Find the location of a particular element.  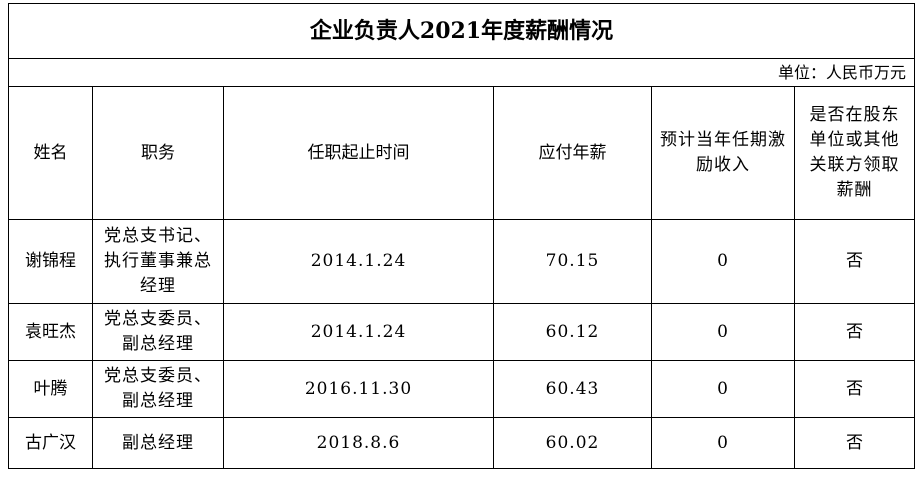

cell-name: 谢锦程 is located at coordinates (50, 261).